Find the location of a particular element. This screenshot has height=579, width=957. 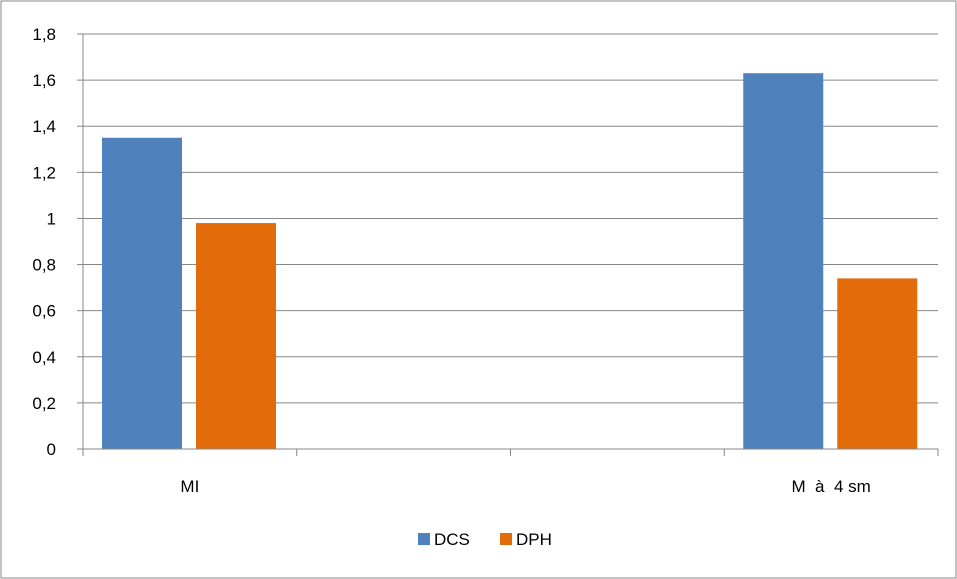

y-tick-label: 0,4 is located at coordinates (44, 357).